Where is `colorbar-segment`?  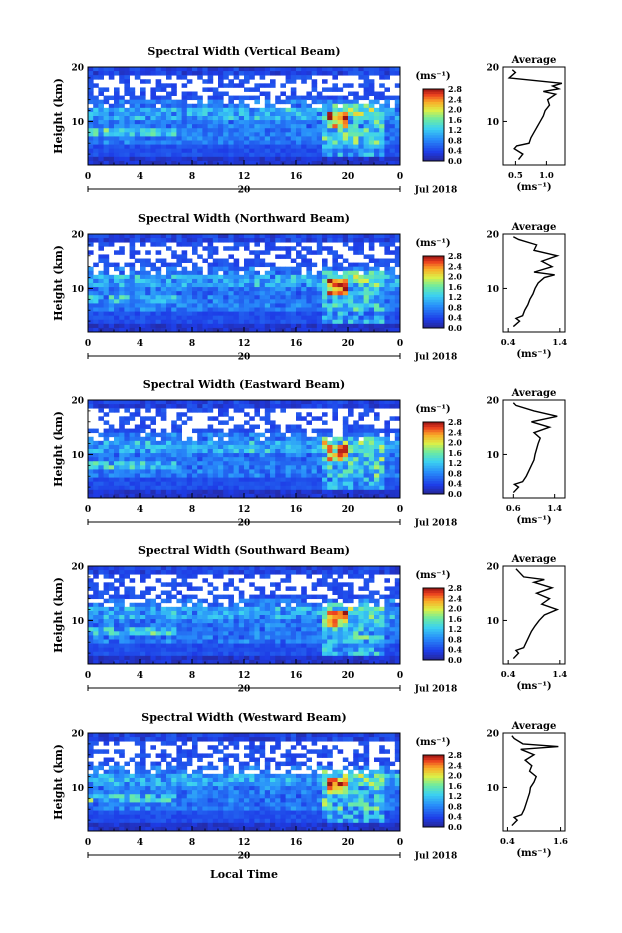 colorbar-segment is located at coordinates (433, 451).